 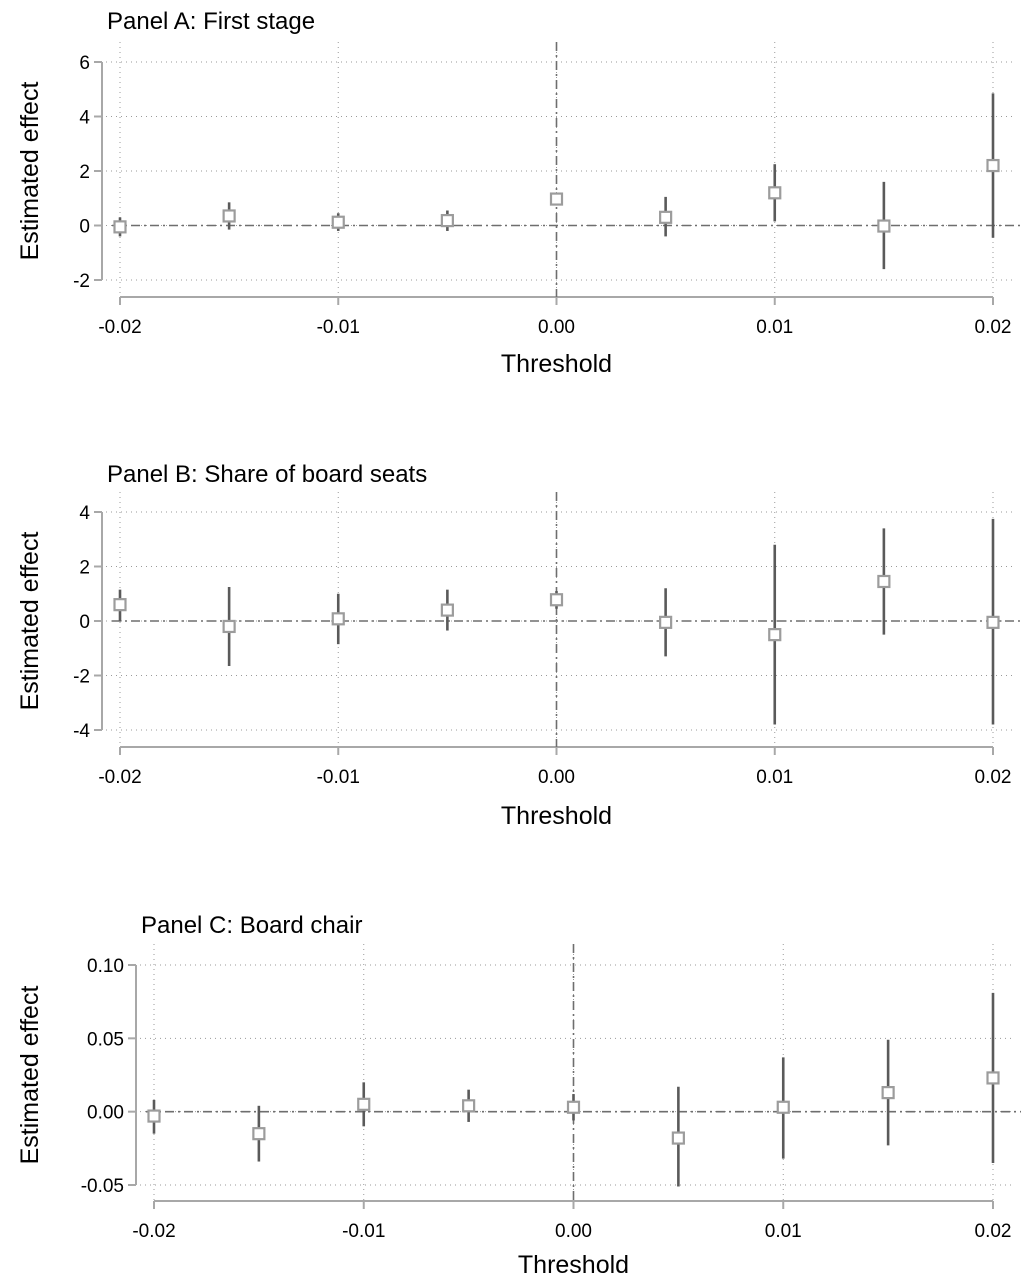 What do you see at coordinates (105, 1039) in the screenshot?
I see `y-tick-label: 0.05` at bounding box center [105, 1039].